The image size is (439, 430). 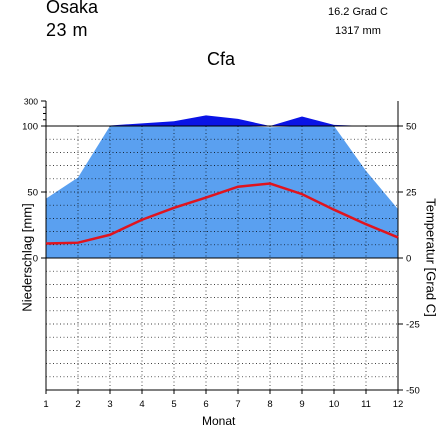 I want to click on x-tick-label: 10, so click(x=334, y=404).